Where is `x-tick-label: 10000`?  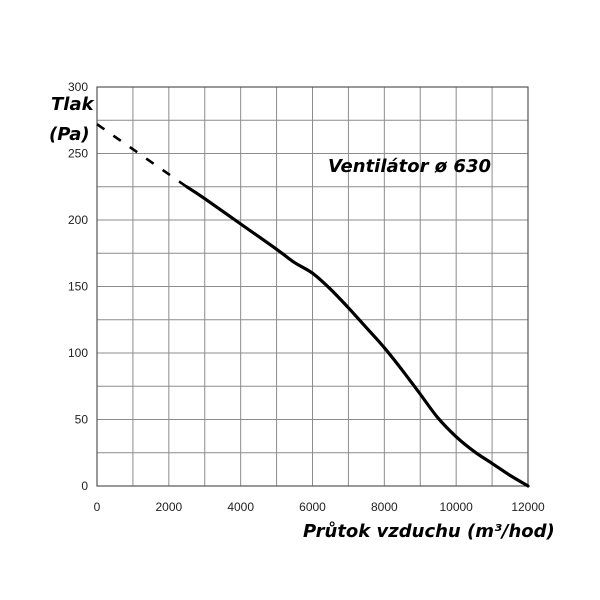
x-tick-label: 10000 is located at coordinates (456, 507).